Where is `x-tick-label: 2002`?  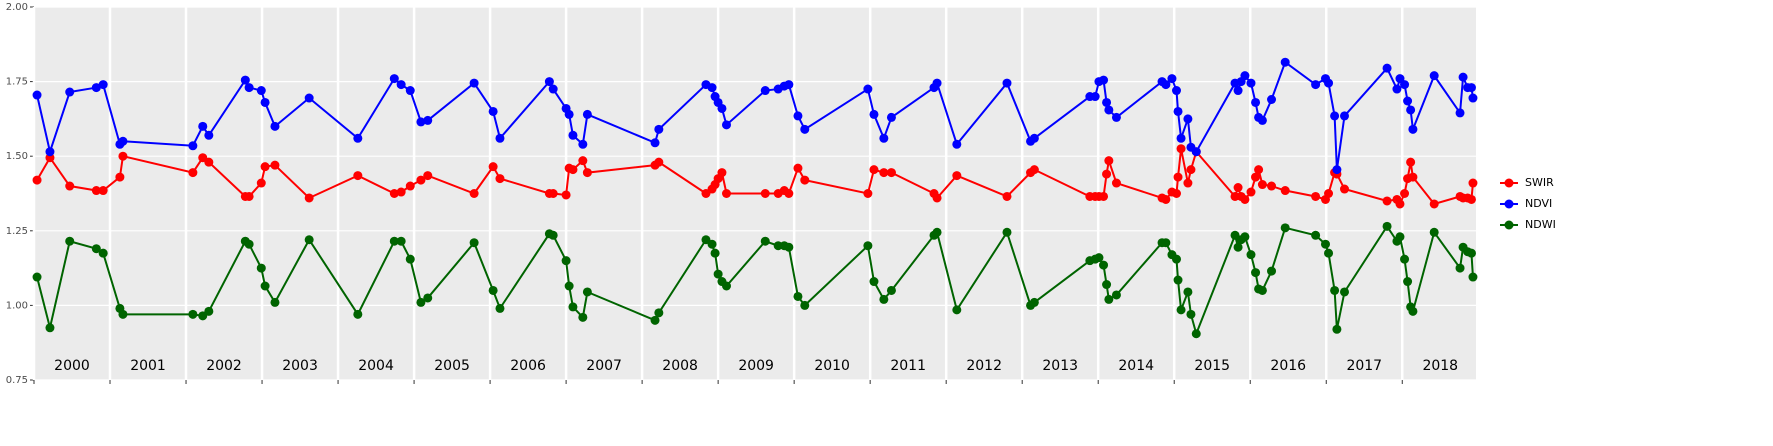 x-tick-label: 2002 is located at coordinates (224, 366).